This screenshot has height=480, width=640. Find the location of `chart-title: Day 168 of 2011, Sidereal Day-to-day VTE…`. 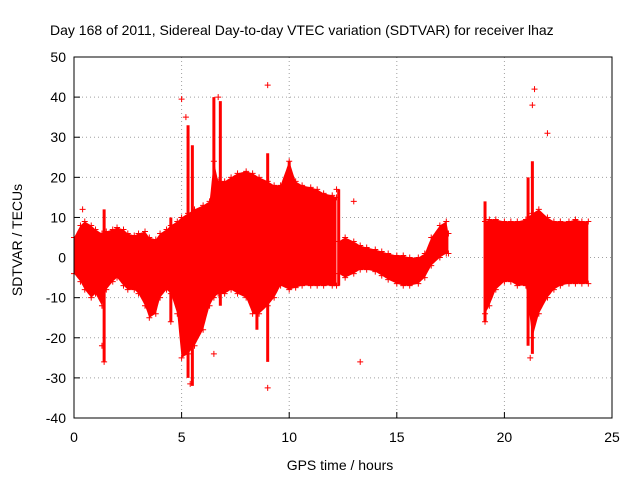

chart-title: Day 168 of 2011, Sidereal Day-to-day VTE… is located at coordinates (302, 30).